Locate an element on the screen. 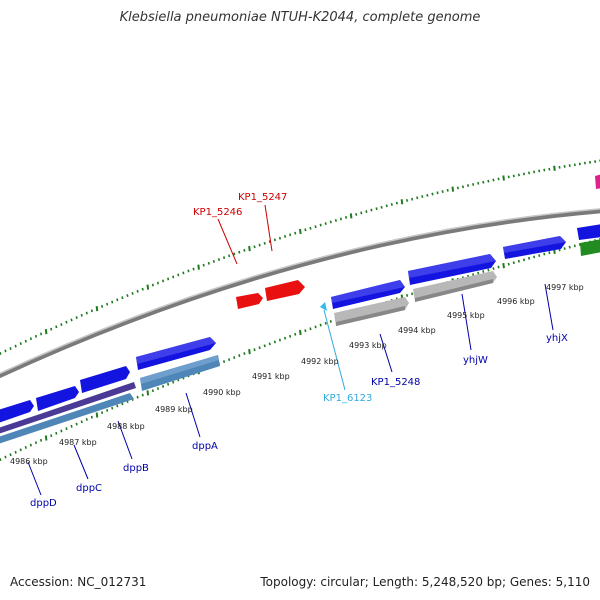  gene-label-kp1-5247: KP1_5247 is located at coordinates (262, 197).